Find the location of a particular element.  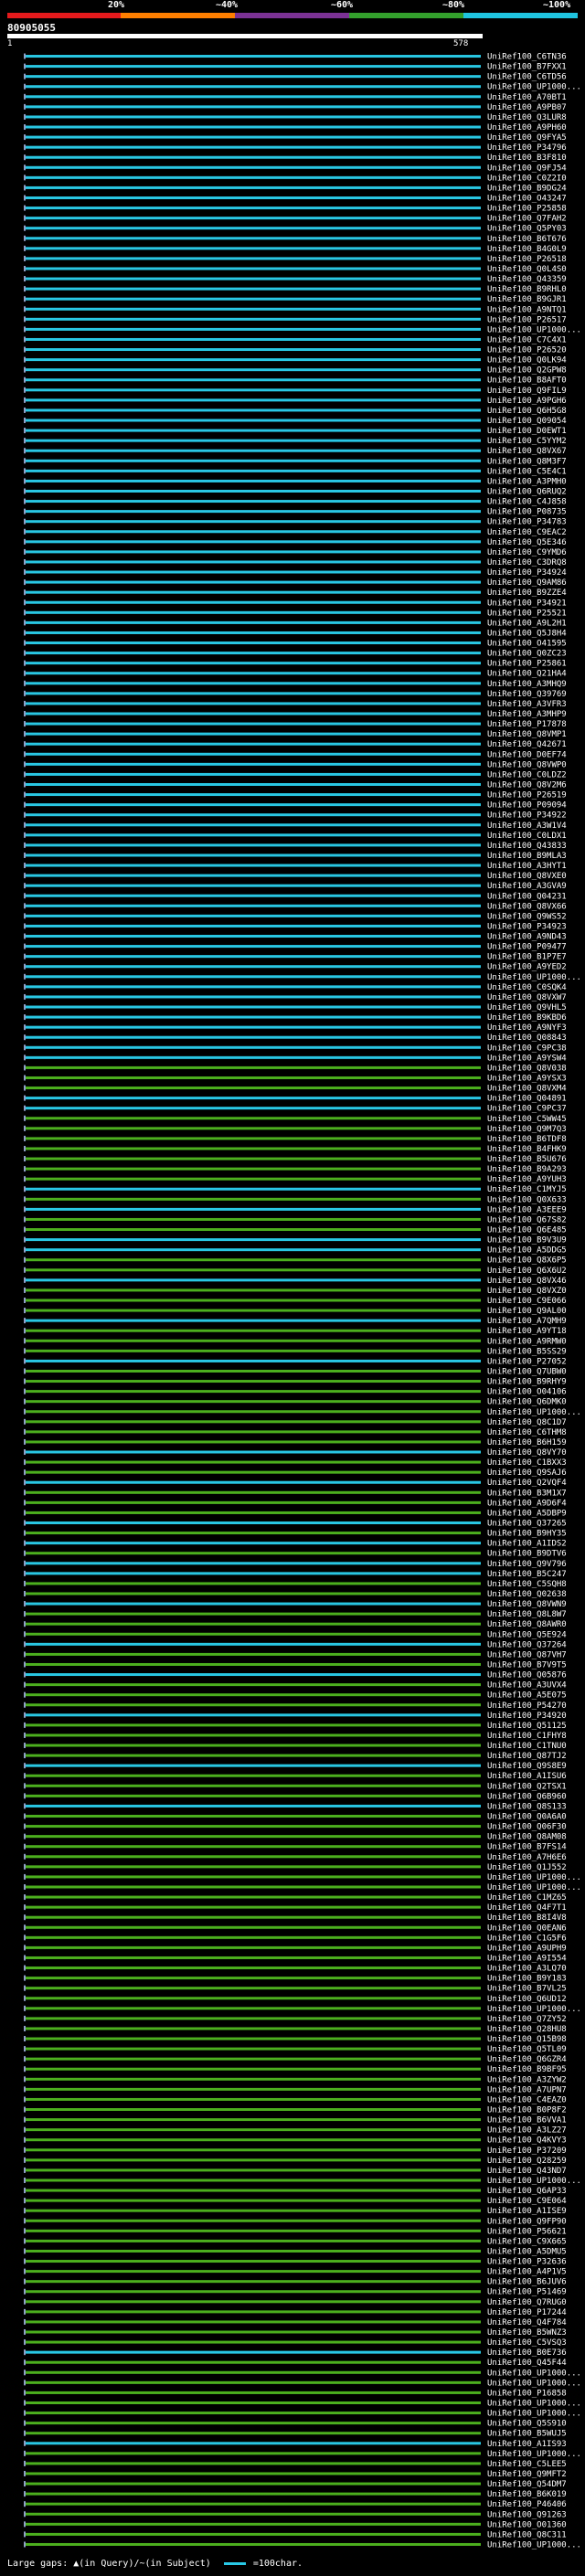

hit-label: UniRef100_A7H6E6 is located at coordinates (527, 1857).